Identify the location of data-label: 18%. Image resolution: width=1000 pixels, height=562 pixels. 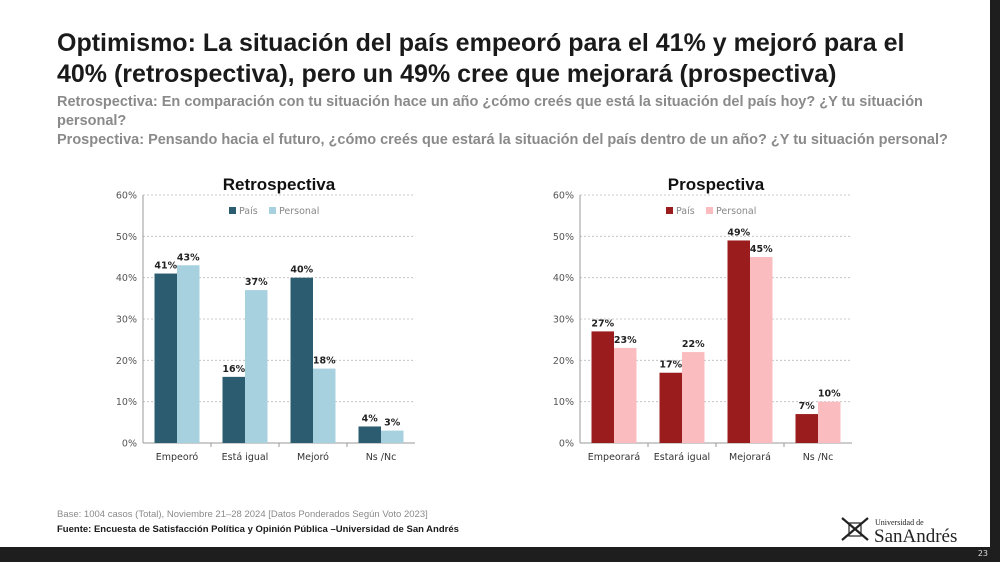
(324, 361).